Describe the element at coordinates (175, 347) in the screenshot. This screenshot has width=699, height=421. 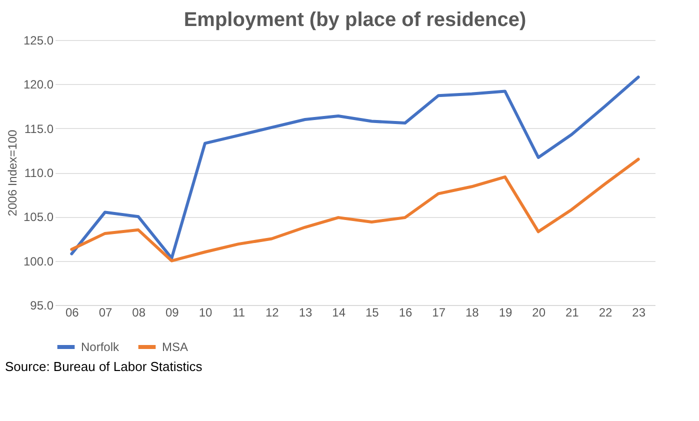
I see `legend-label: MSA` at that location.